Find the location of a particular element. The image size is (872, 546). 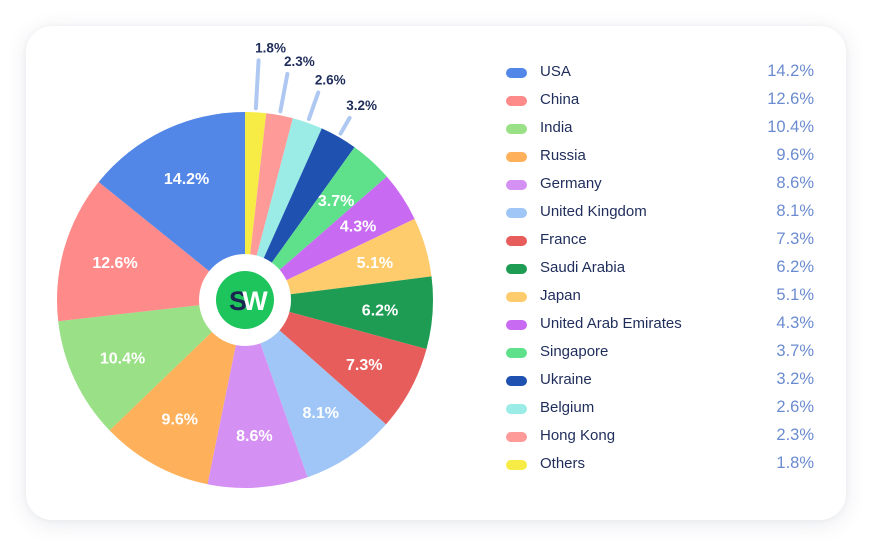

legend-item: India 10.4% is located at coordinates (661, 129).